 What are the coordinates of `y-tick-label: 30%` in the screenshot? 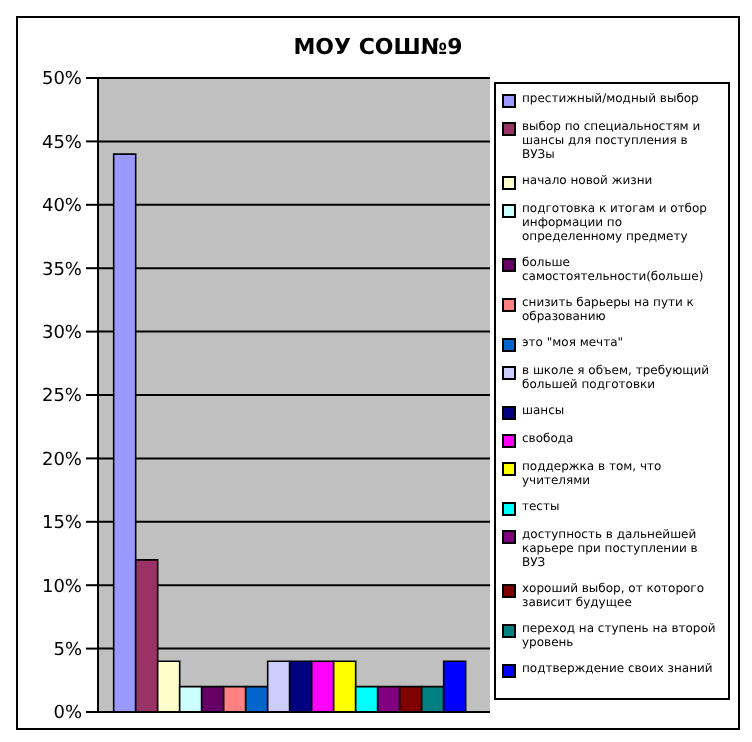 It's located at (62, 333).